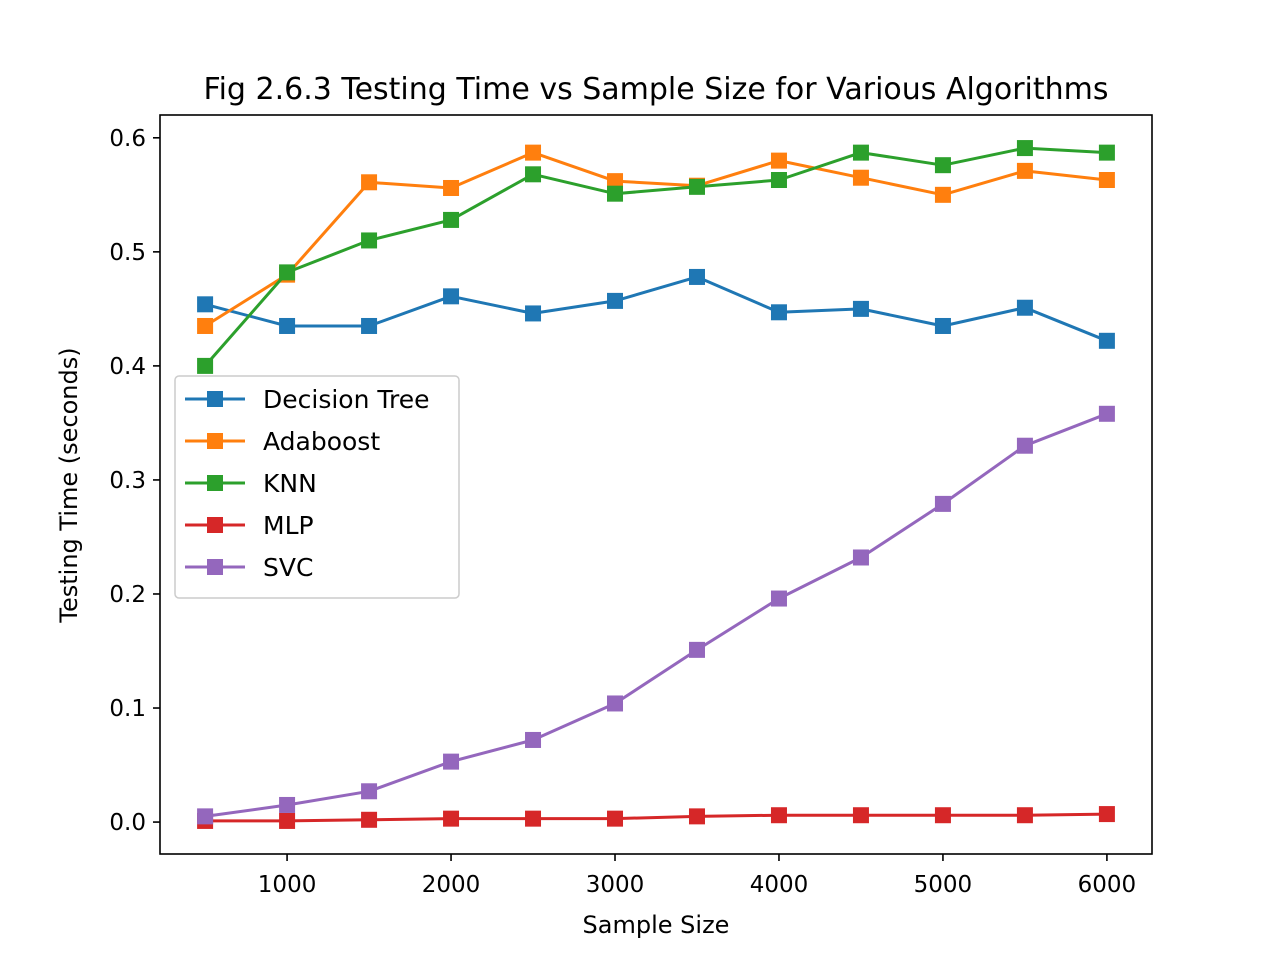 The image size is (1280, 960). What do you see at coordinates (288, 567) in the screenshot?
I see `legend-label: SVC` at bounding box center [288, 567].